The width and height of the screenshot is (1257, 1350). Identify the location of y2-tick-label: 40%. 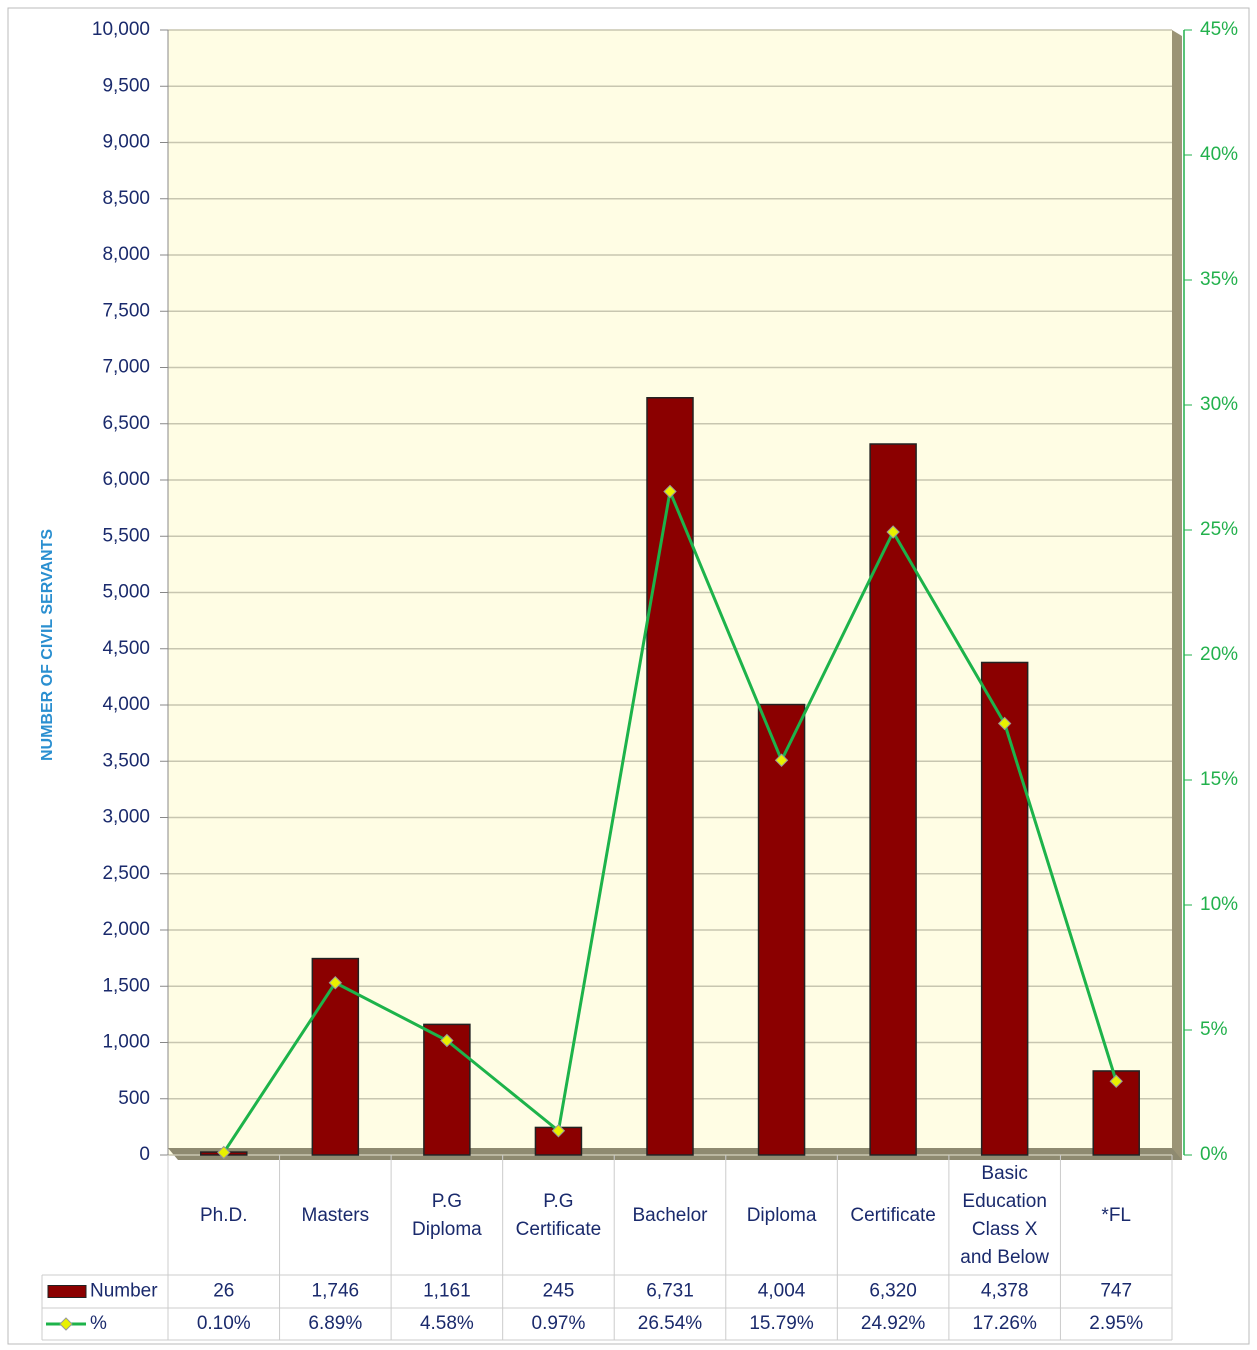
(1219, 154).